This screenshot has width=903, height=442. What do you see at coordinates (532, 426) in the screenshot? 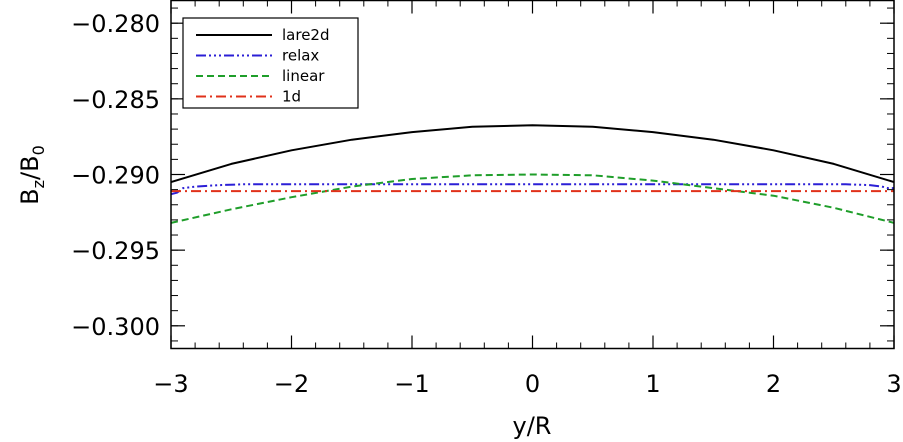
I see `x-axis-label: y/R` at bounding box center [532, 426].